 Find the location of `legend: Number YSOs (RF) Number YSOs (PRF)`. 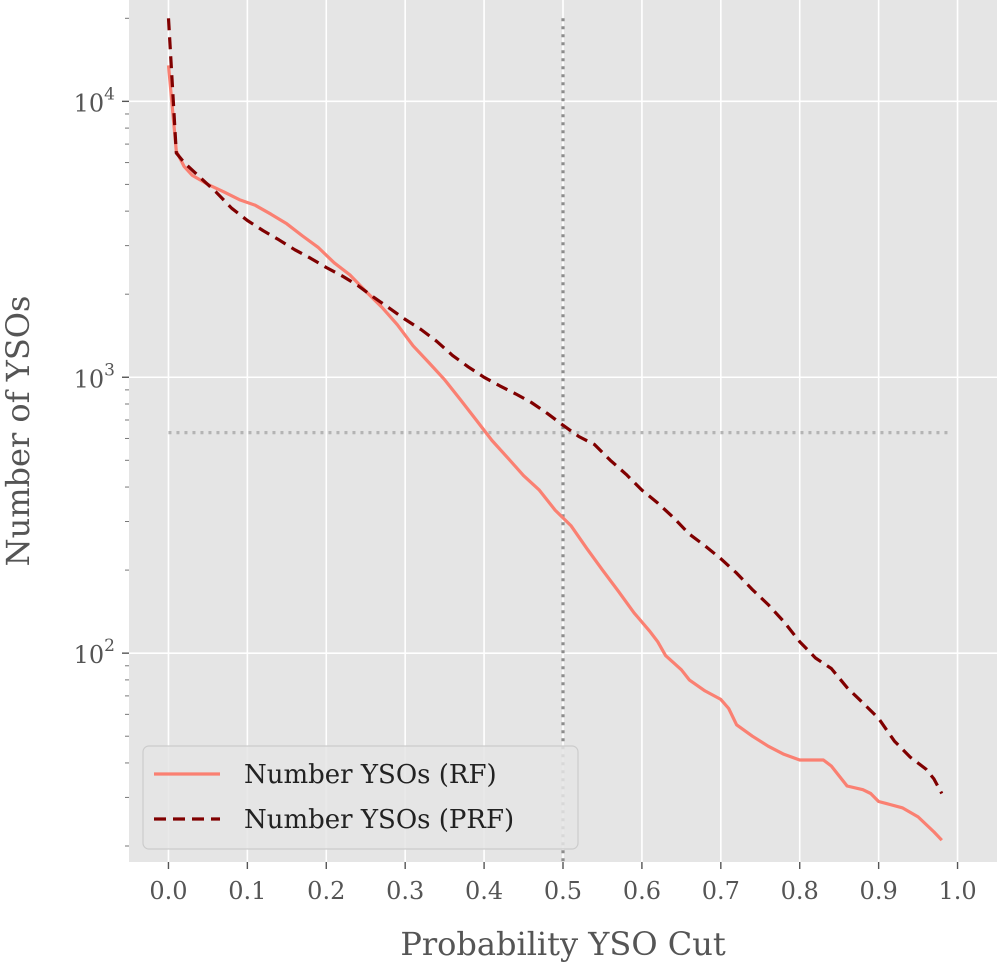

legend: Number YSOs (RF) Number YSOs (PRF) is located at coordinates (360, 797).